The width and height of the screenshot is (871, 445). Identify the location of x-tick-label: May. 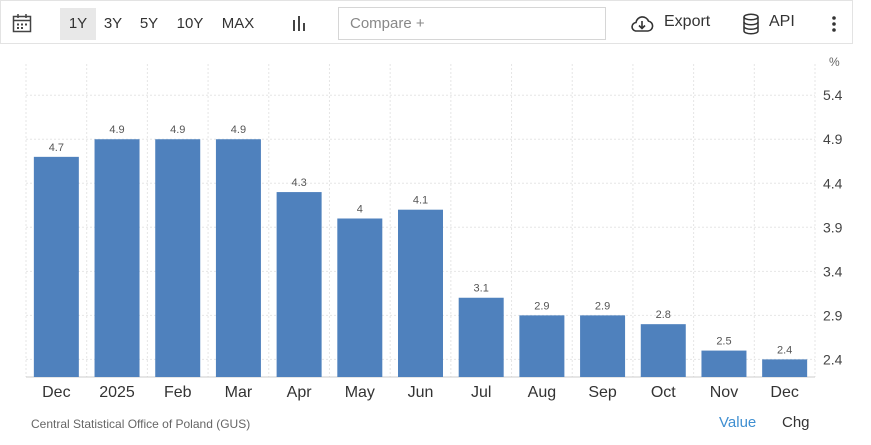
(360, 392).